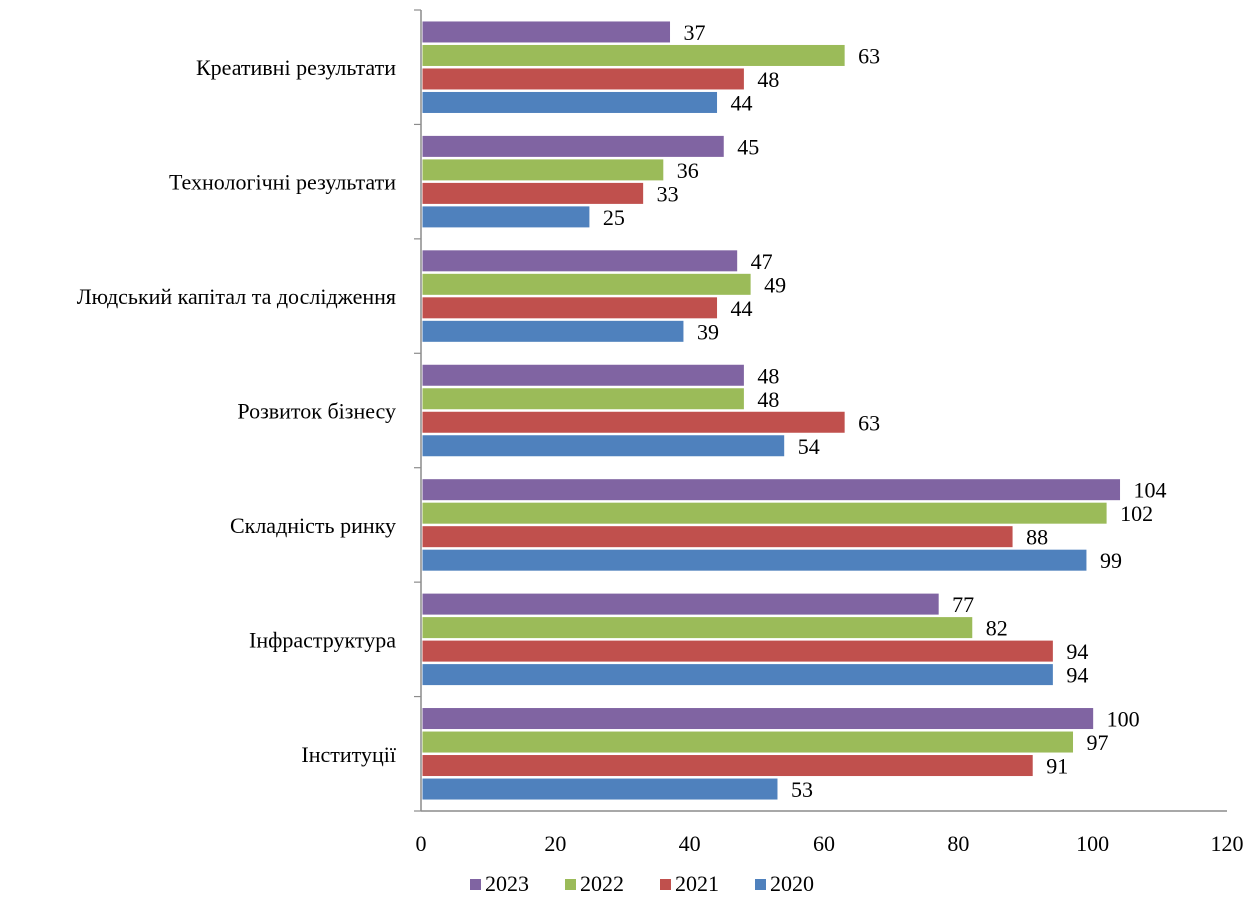 Image resolution: width=1254 pixels, height=906 pixels. What do you see at coordinates (708, 331) in the screenshot?
I see `data-label: 39` at bounding box center [708, 331].